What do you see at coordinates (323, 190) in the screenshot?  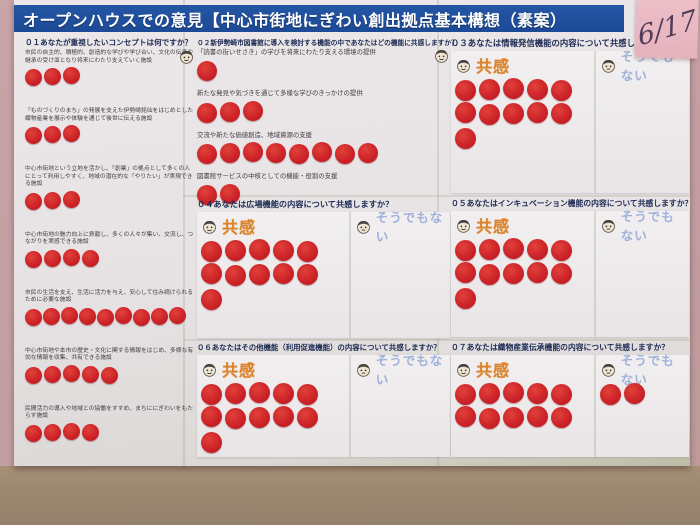 I see `function-item: 図書館サービスの中核としての機能・役割の支援` at bounding box center [323, 190].